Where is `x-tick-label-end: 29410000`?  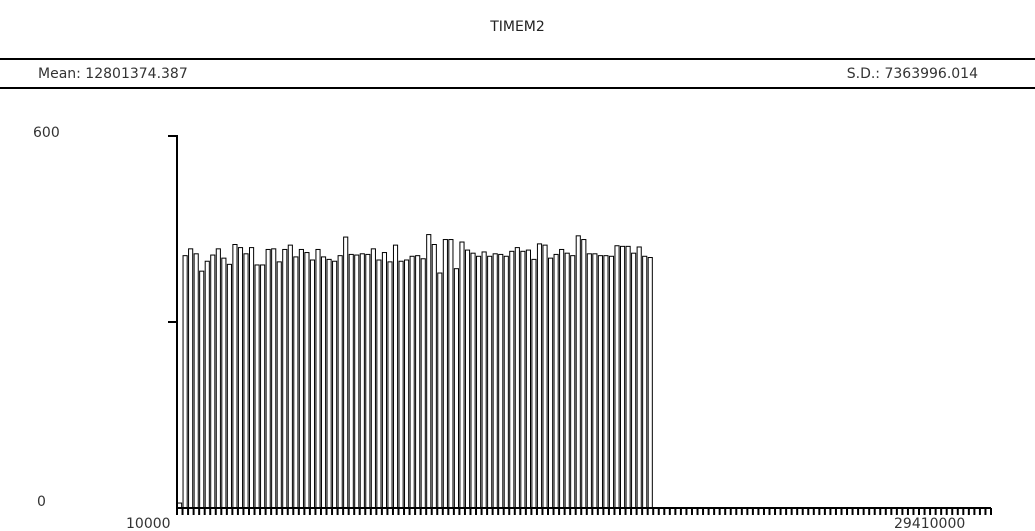 x-tick-label-end: 29410000 is located at coordinates (929, 523).